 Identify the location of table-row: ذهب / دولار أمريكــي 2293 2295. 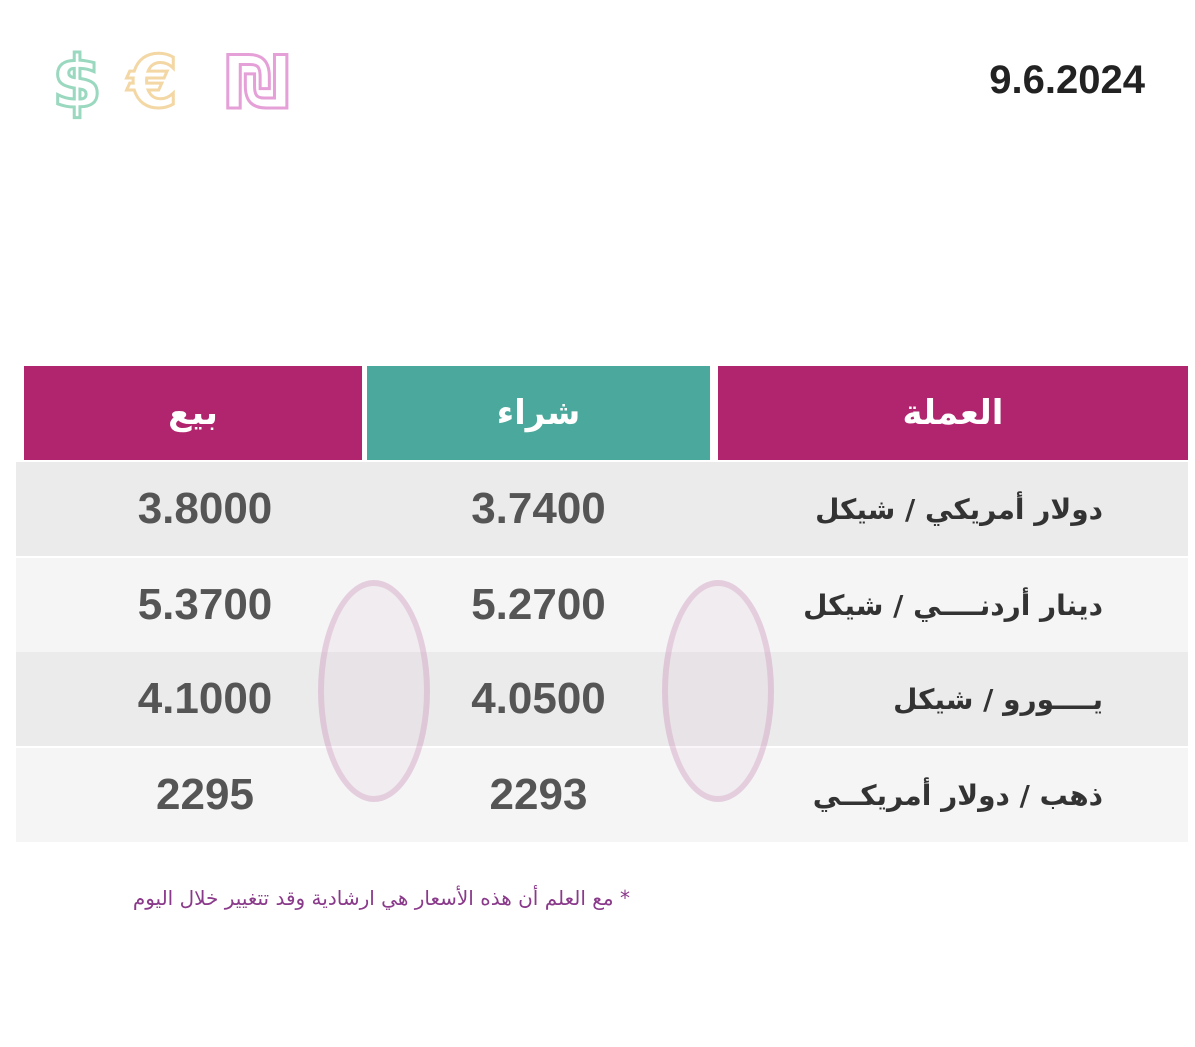
(602, 795).